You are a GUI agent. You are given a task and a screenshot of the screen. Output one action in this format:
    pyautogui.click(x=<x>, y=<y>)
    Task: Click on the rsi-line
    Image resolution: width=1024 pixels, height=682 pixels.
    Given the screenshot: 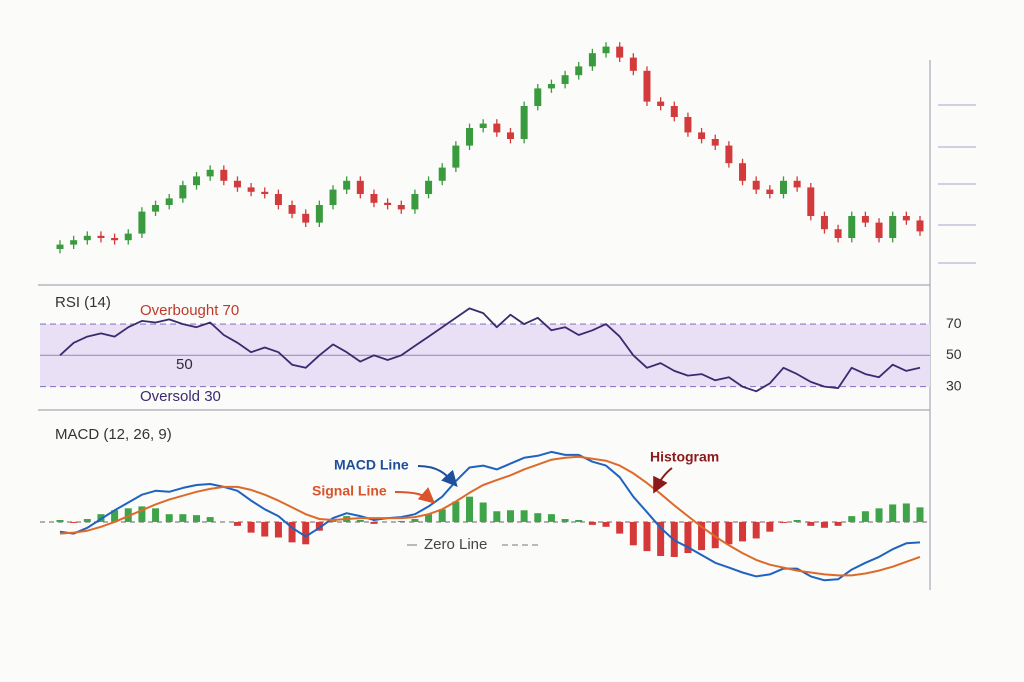 What is the action you would take?
    pyautogui.click(x=490, y=350)
    